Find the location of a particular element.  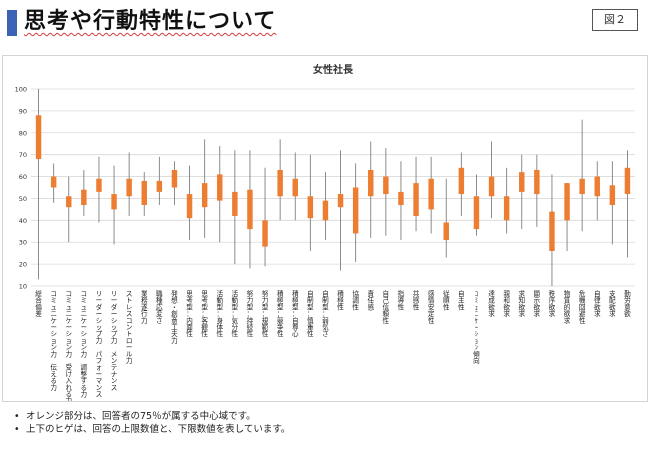

y-tick-label: 40 is located at coordinates (23, 221).